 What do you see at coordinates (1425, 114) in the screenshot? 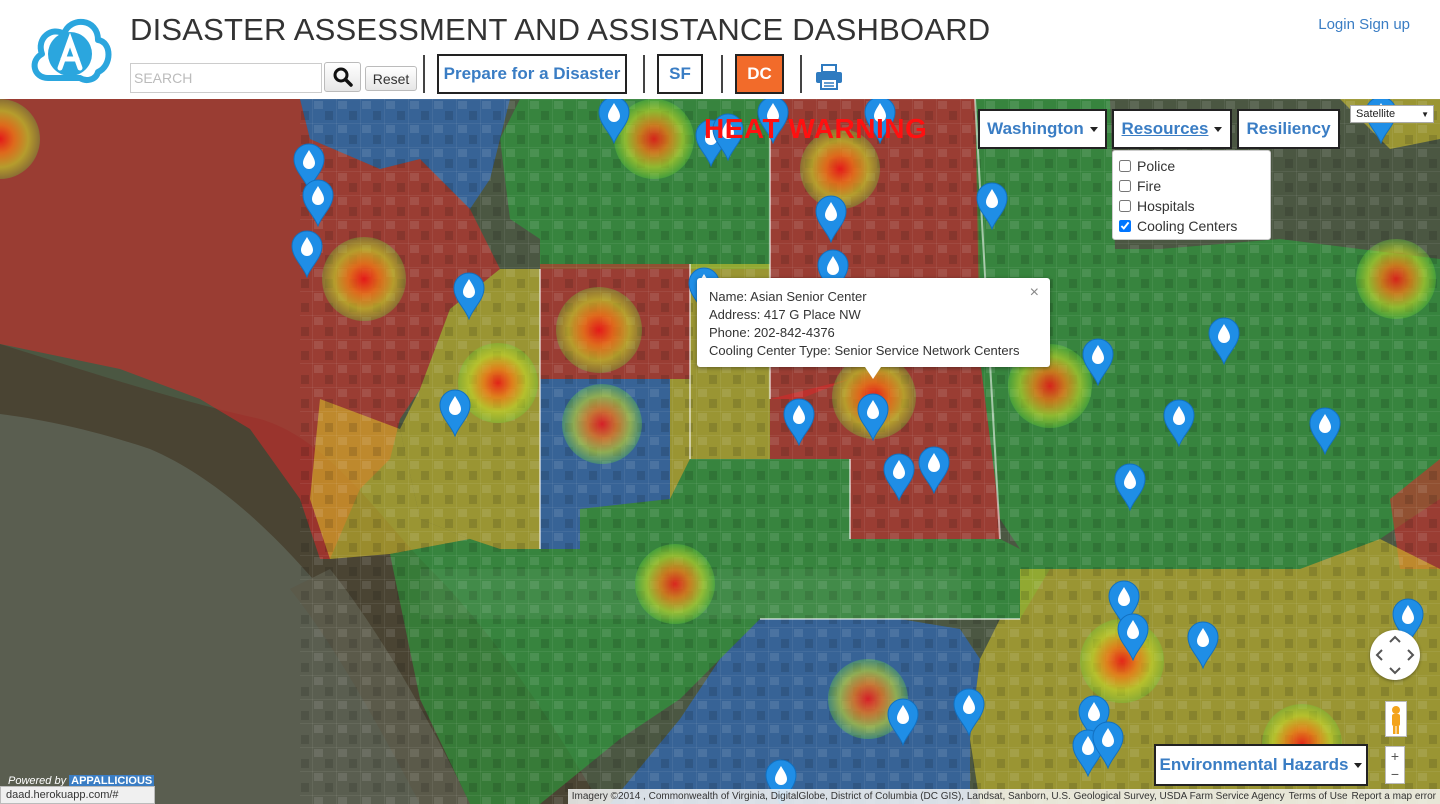
I see `chevron-down-icon: ▼` at bounding box center [1425, 114].